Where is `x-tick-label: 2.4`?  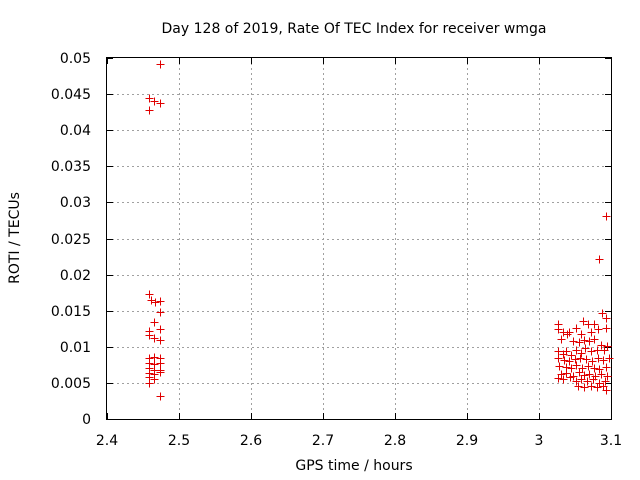
x-tick-label: 2.4 is located at coordinates (107, 441).